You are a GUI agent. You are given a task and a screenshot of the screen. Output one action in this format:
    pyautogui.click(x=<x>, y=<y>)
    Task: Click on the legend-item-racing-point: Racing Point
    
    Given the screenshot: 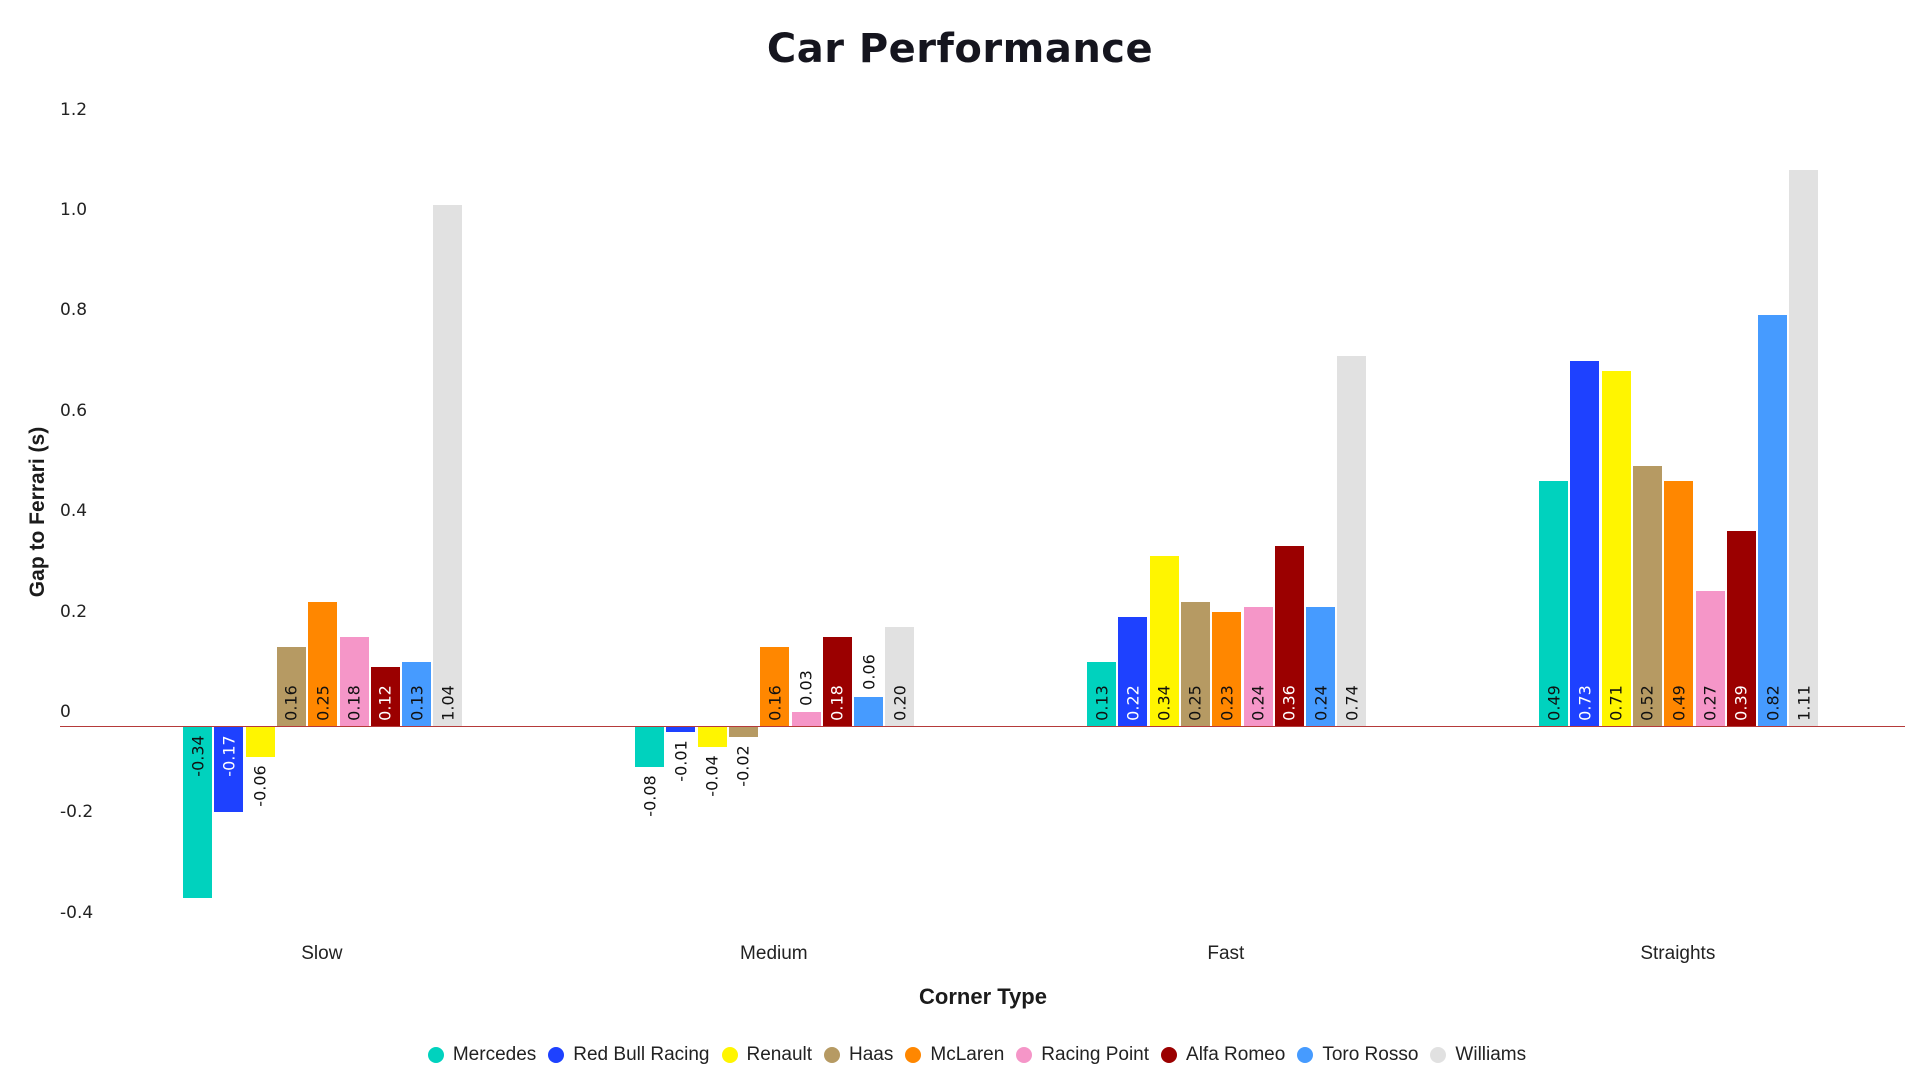 What is the action you would take?
    pyautogui.click(x=1082, y=1055)
    